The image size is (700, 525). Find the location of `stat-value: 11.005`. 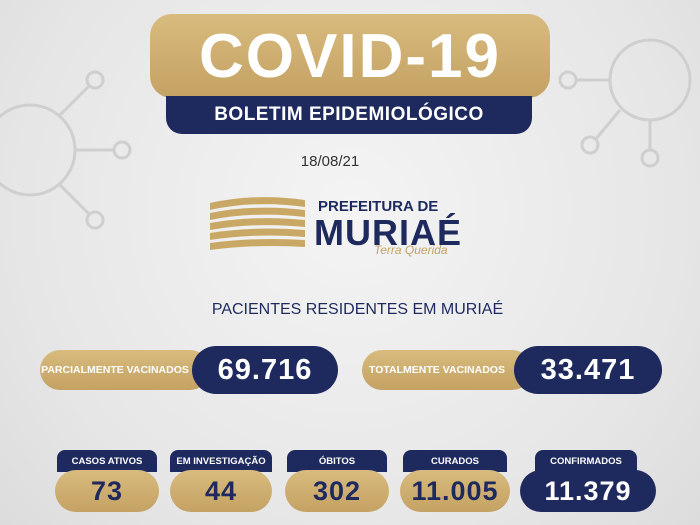

stat-value: 11.005 is located at coordinates (455, 491).